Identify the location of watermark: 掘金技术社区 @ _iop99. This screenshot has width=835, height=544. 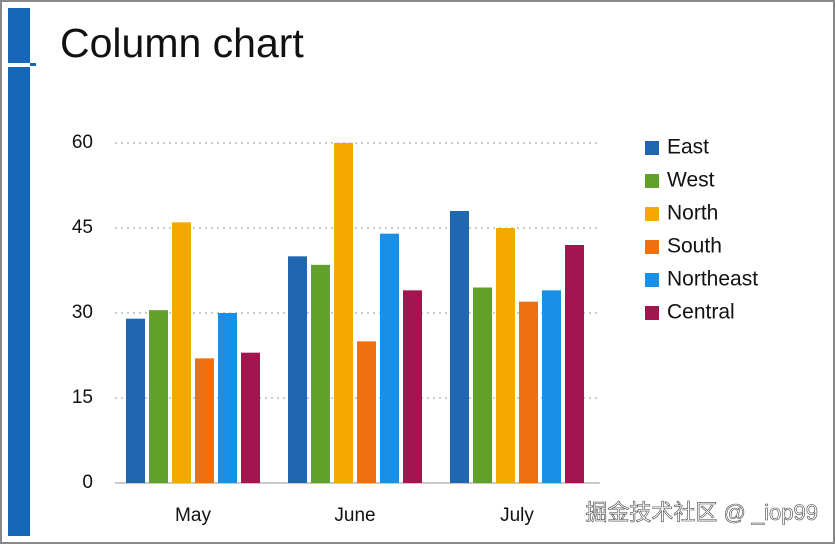
(701, 512).